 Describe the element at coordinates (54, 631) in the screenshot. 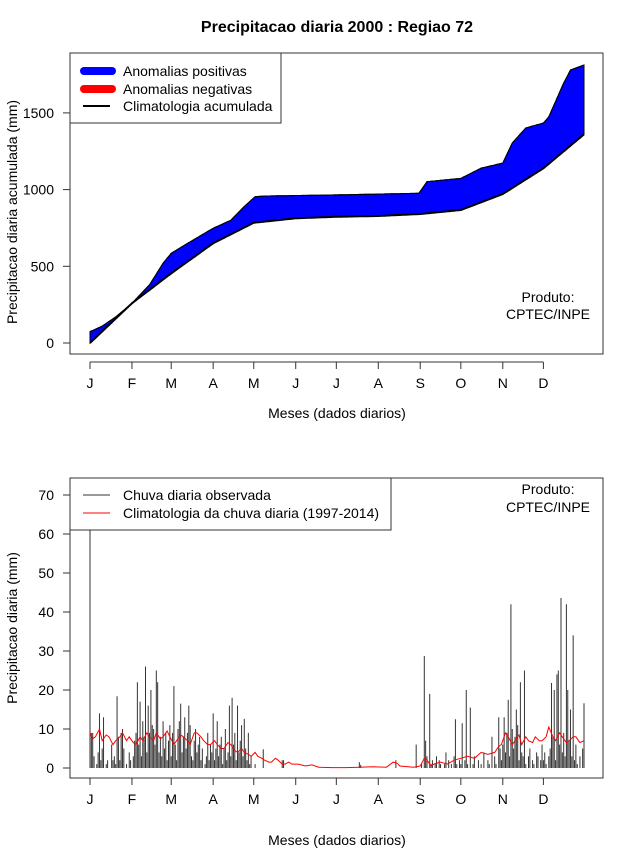

I see `y-axis: 0 10 20 30 40 50 60 70` at that location.